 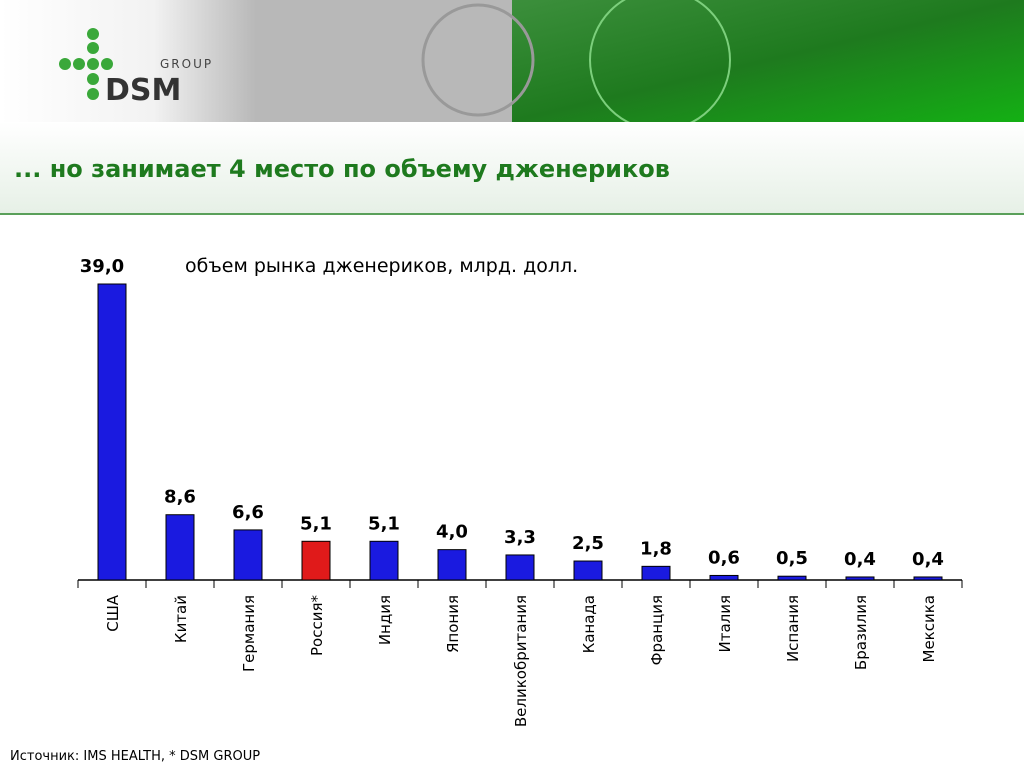 What do you see at coordinates (180, 497) in the screenshot?
I see `value-label: 8,6` at bounding box center [180, 497].